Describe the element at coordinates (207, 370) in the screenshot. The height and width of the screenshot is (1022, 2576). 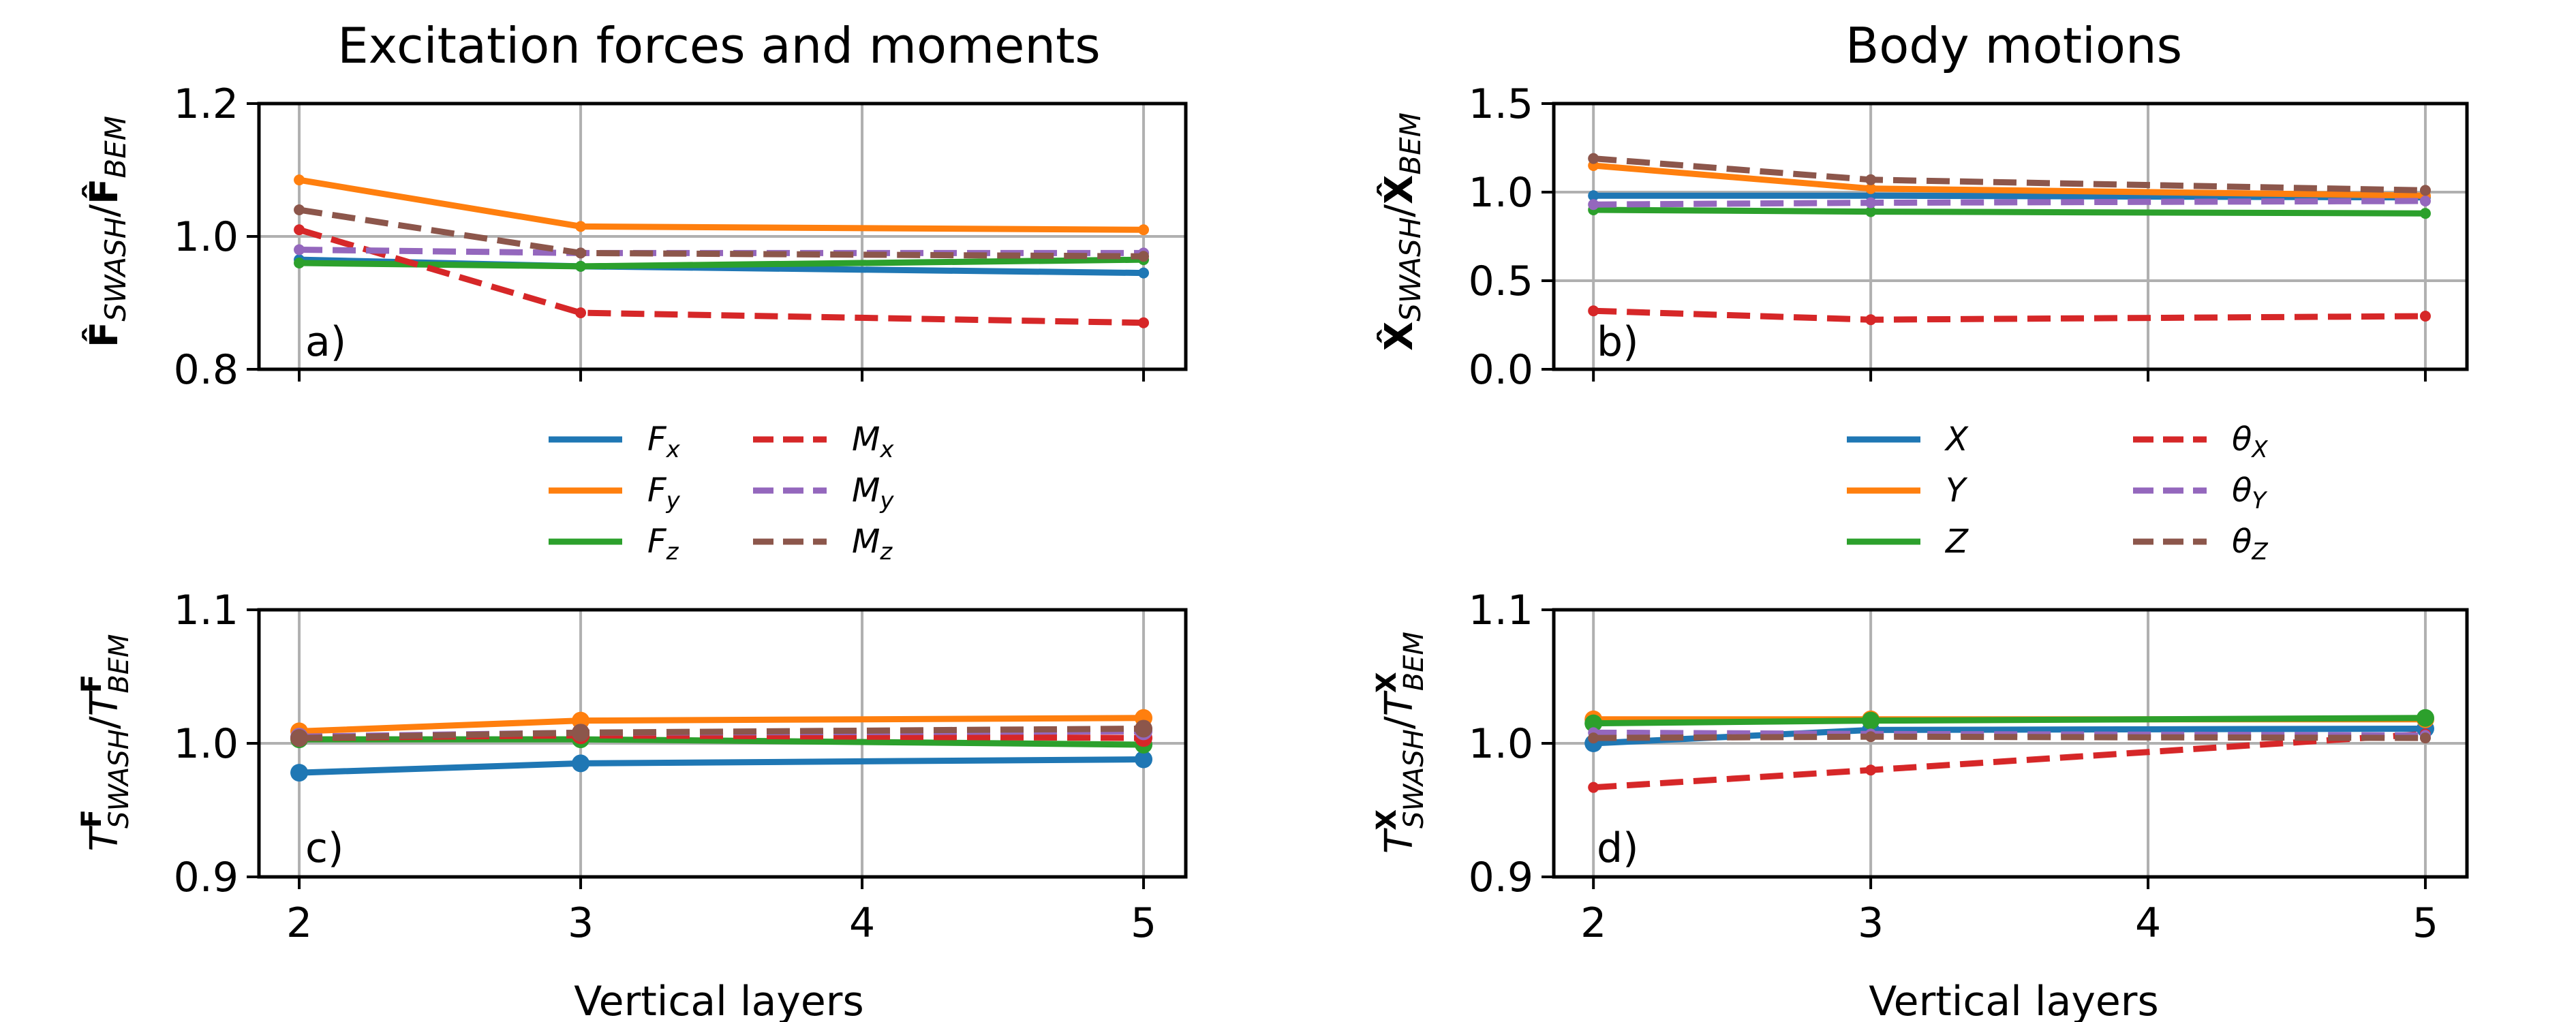
I see `y-tick-label: 0.8` at that location.